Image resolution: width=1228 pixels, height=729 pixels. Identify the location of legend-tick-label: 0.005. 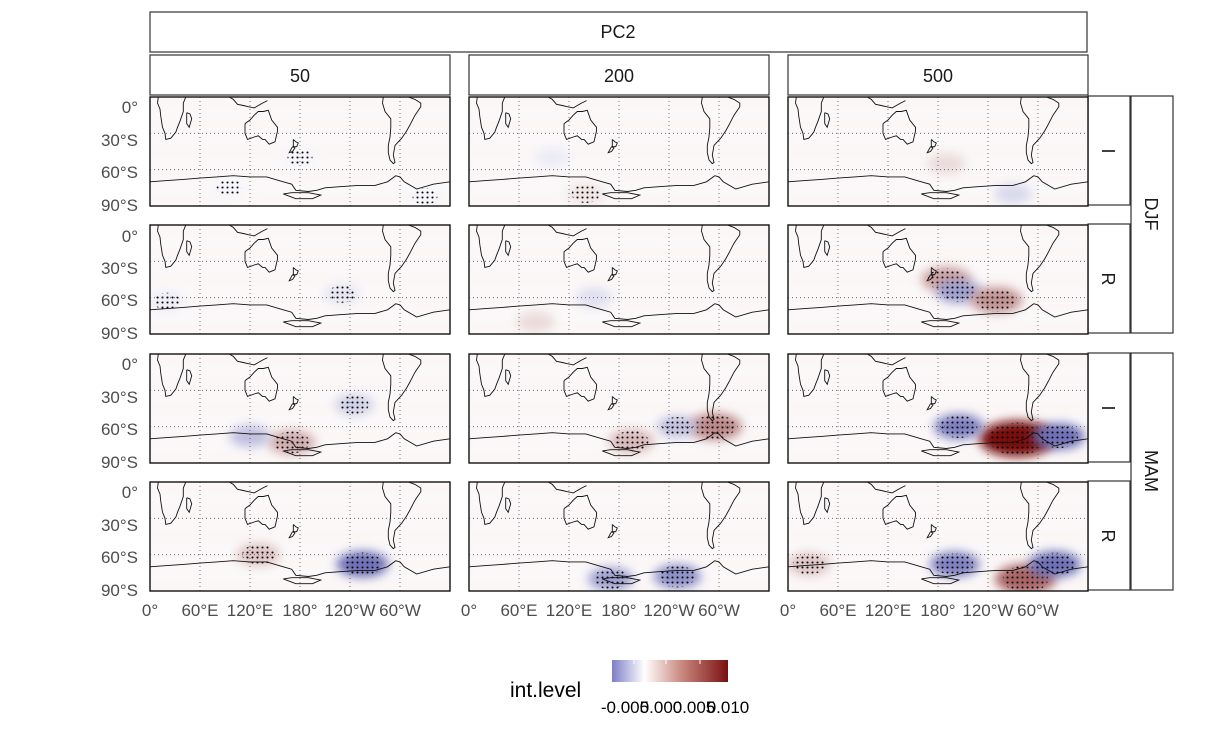
(694, 707).